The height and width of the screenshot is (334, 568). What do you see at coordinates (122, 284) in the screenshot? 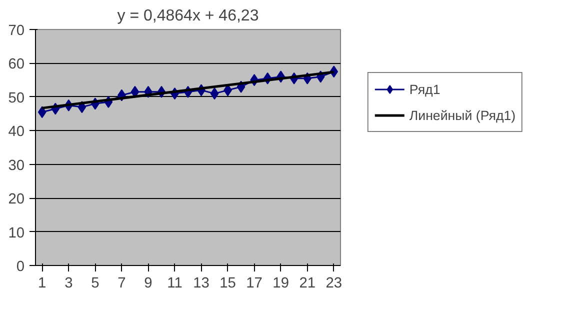
I see `x-tick-label: 7` at bounding box center [122, 284].